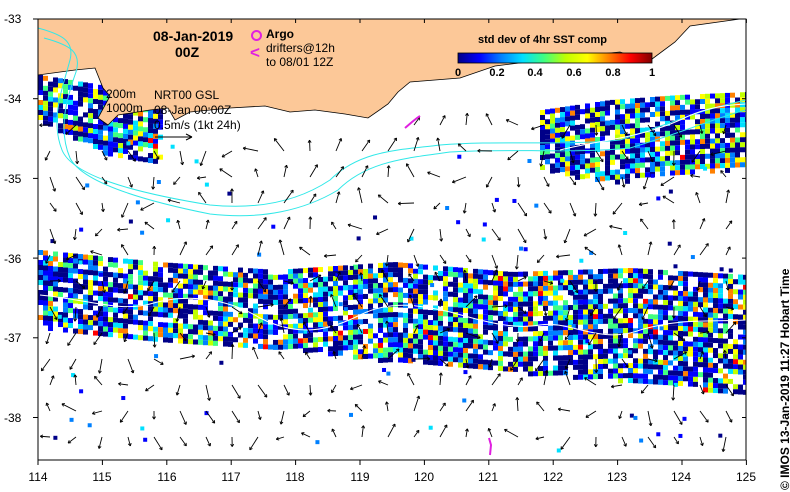 This screenshot has height=492, width=790. Describe the element at coordinates (448, 285) in the screenshot. I see `drifter-tracks` at that location.